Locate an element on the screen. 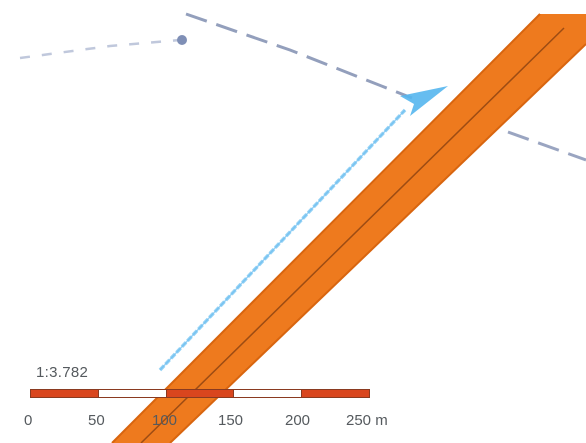  scale-tick-50: 50 is located at coordinates (96, 420).